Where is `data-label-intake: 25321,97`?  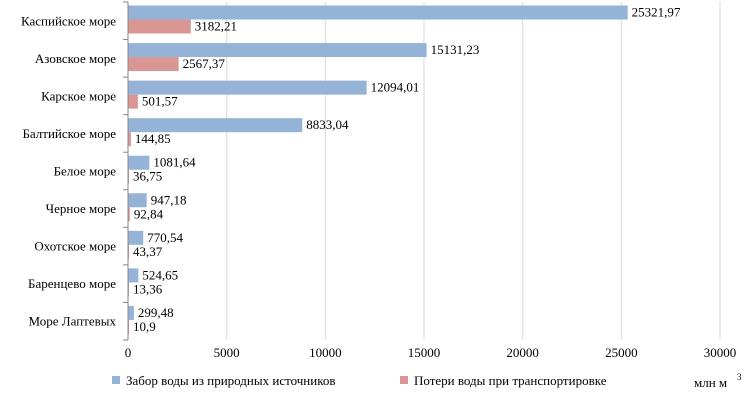
data-label-intake: 25321,97 is located at coordinates (656, 12).